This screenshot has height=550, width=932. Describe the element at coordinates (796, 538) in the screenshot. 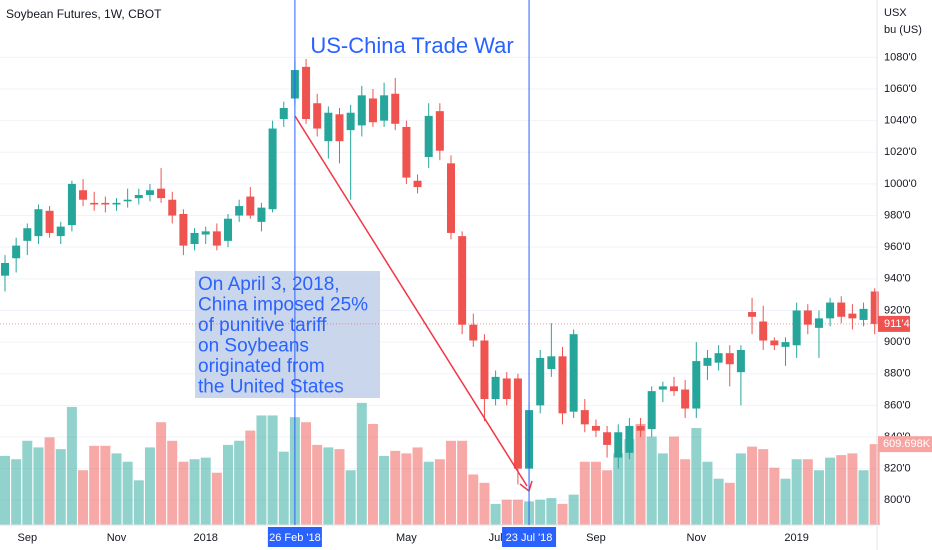

I see `x-tick-label: 2019` at that location.